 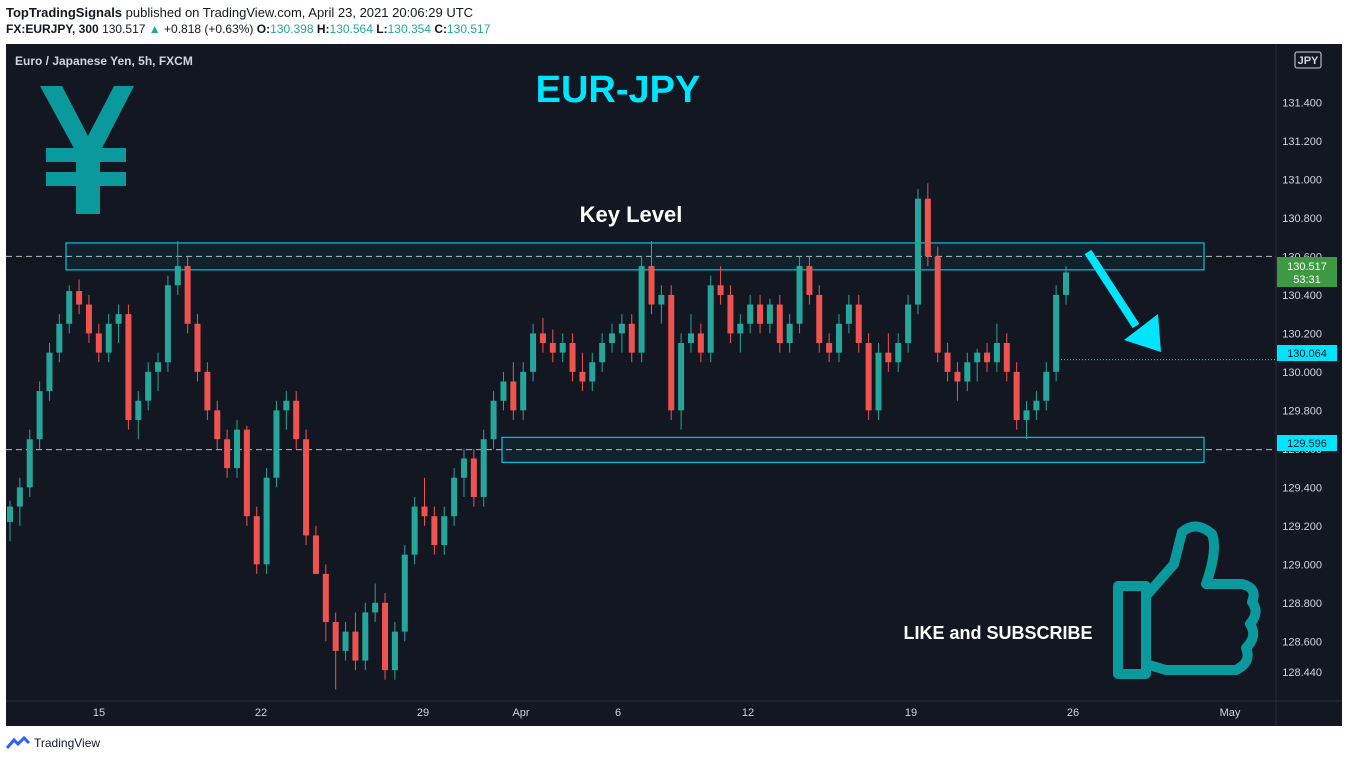 What do you see at coordinates (1307, 267) in the screenshot?
I see `last-price-value: 130.517` at bounding box center [1307, 267].